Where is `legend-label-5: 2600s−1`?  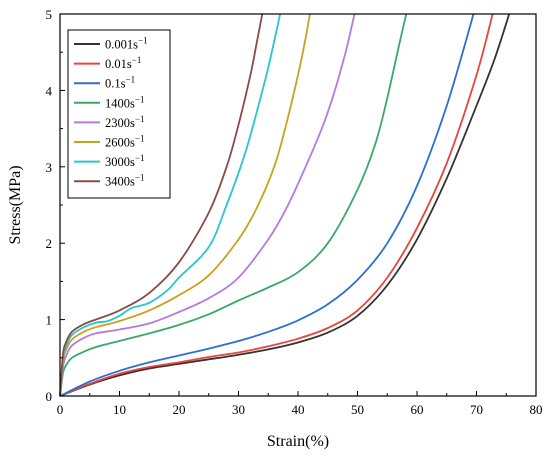
legend-label-5: 2600s−1 is located at coordinates (124, 142).